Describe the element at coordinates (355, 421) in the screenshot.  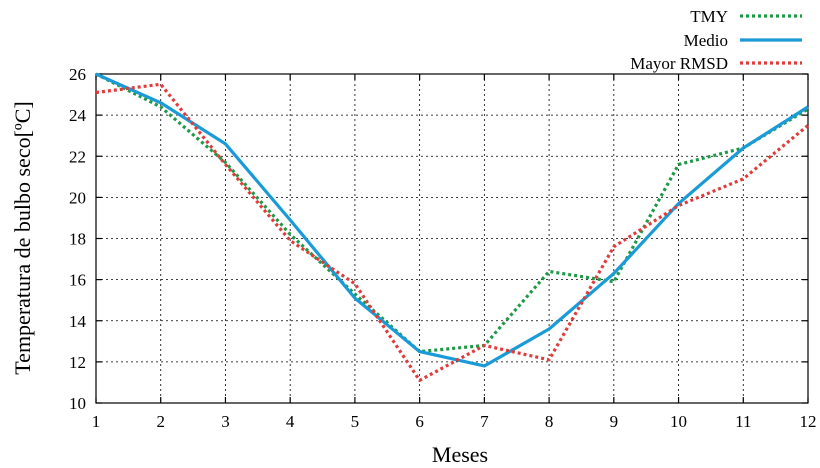
I see `x-tick-label: 5` at that location.